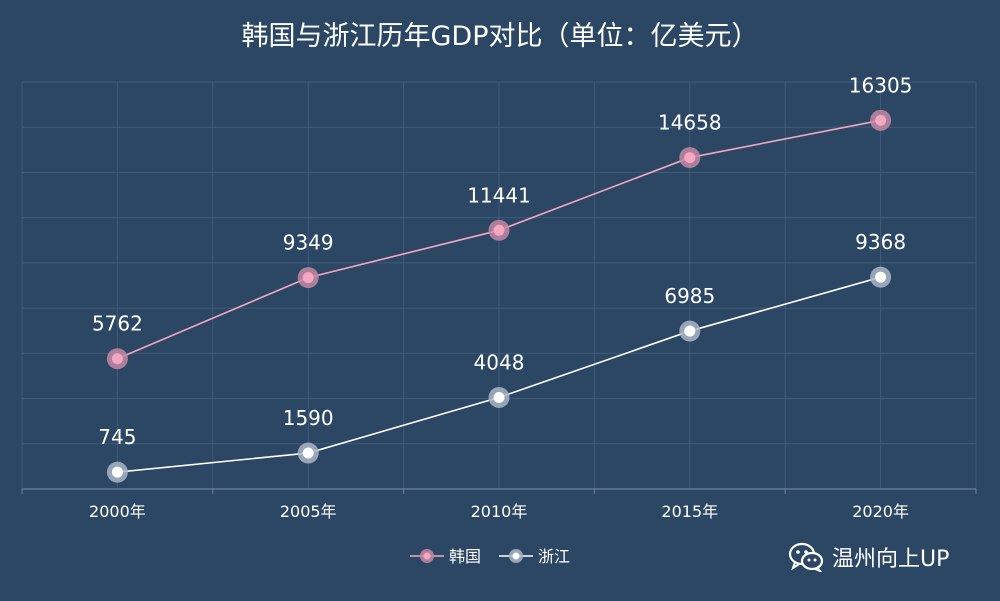 The image size is (1000, 601). What do you see at coordinates (465, 556) in the screenshot?
I see `legend-label: 韩国` at bounding box center [465, 556].